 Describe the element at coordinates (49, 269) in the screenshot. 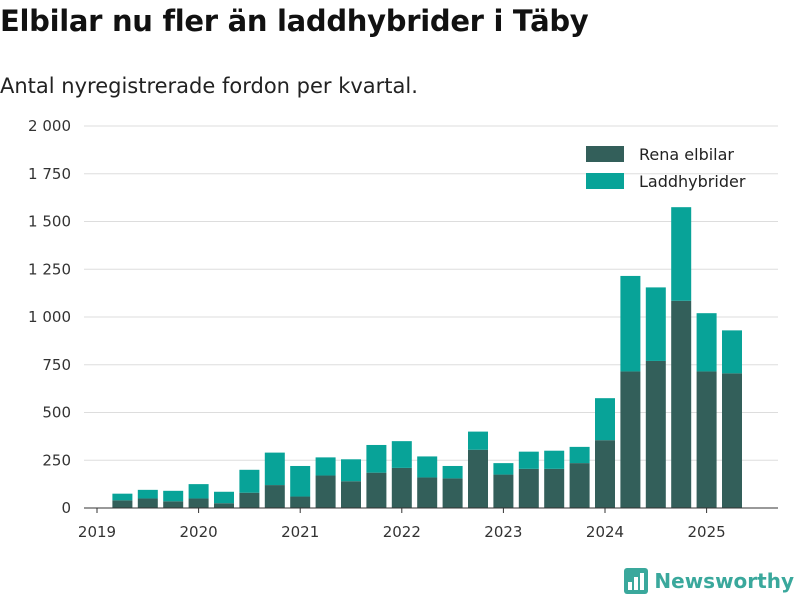

I see `y-tick-label: 1 250` at that location.